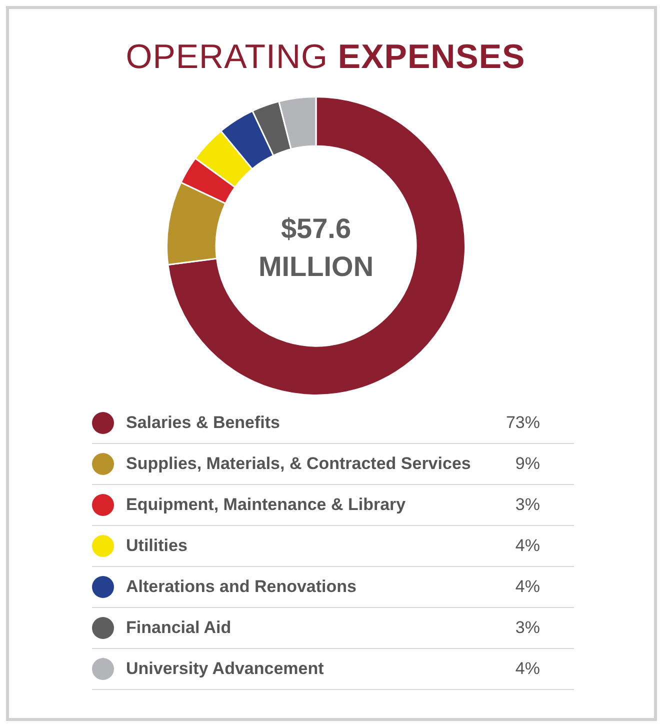 The height and width of the screenshot is (727, 663). What do you see at coordinates (204, 423) in the screenshot?
I see `legend-label: Salaries & Benefits` at bounding box center [204, 423].